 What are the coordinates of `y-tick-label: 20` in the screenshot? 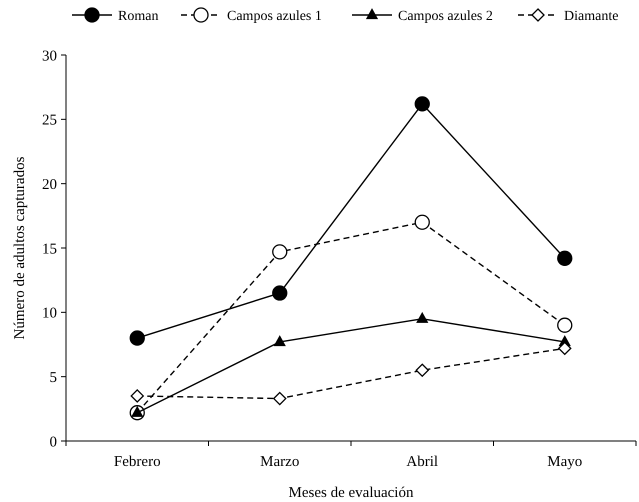 It's located at (49, 184).